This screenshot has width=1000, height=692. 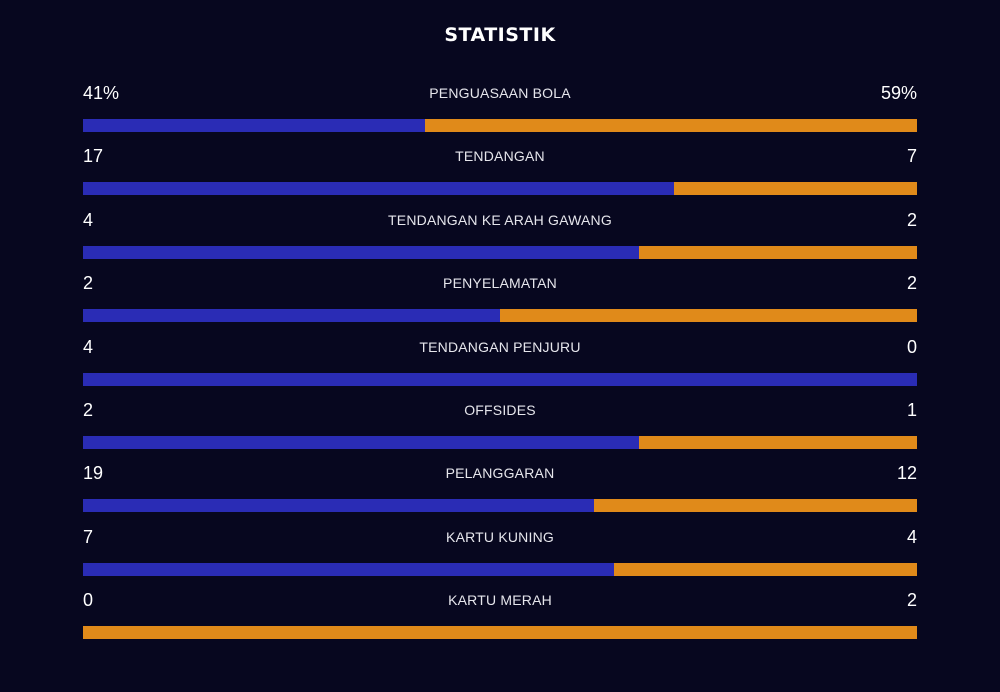 What do you see at coordinates (500, 600) in the screenshot?
I see `stat-label: KARTU MERAH` at bounding box center [500, 600].